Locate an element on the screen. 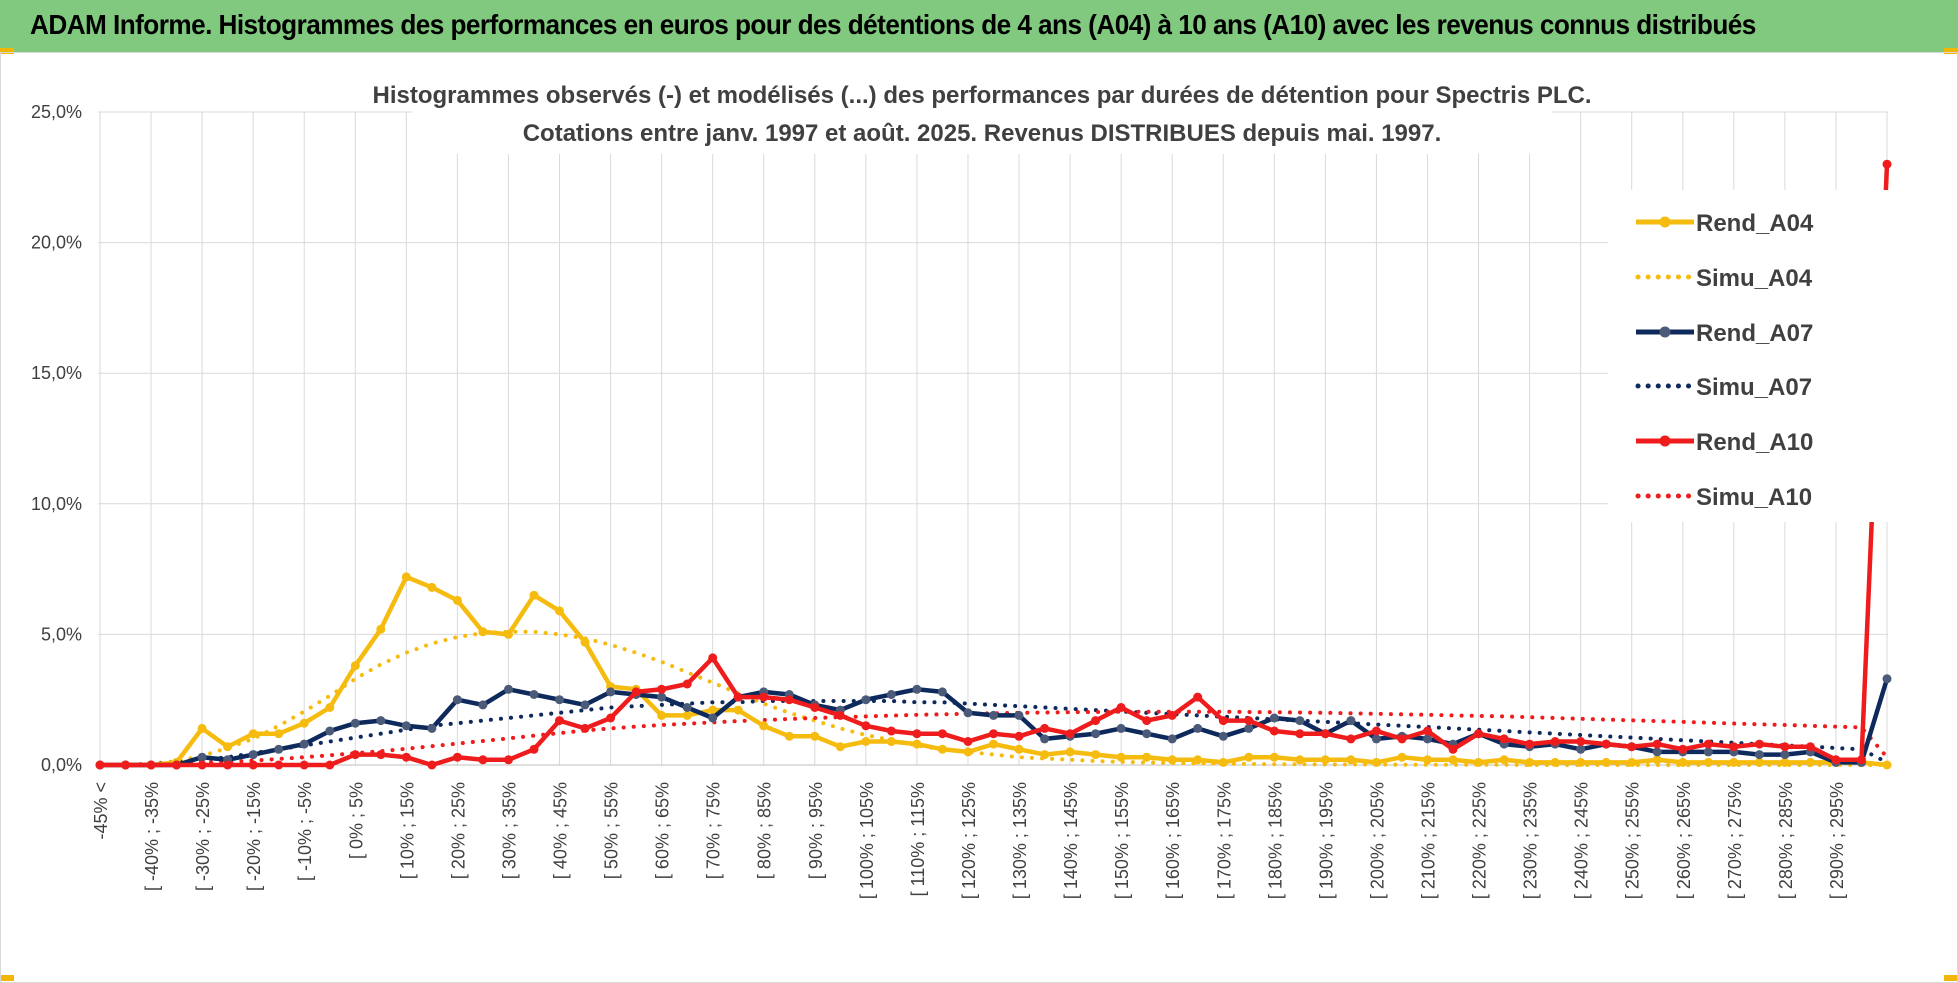  y-tick-label: 15,0% is located at coordinates (56, 373).